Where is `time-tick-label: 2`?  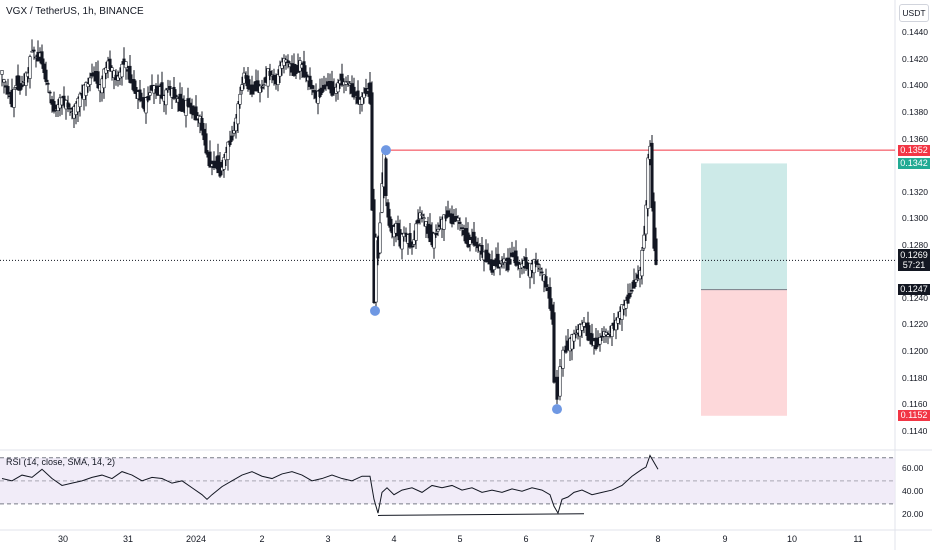 time-tick-label: 2 is located at coordinates (262, 539).